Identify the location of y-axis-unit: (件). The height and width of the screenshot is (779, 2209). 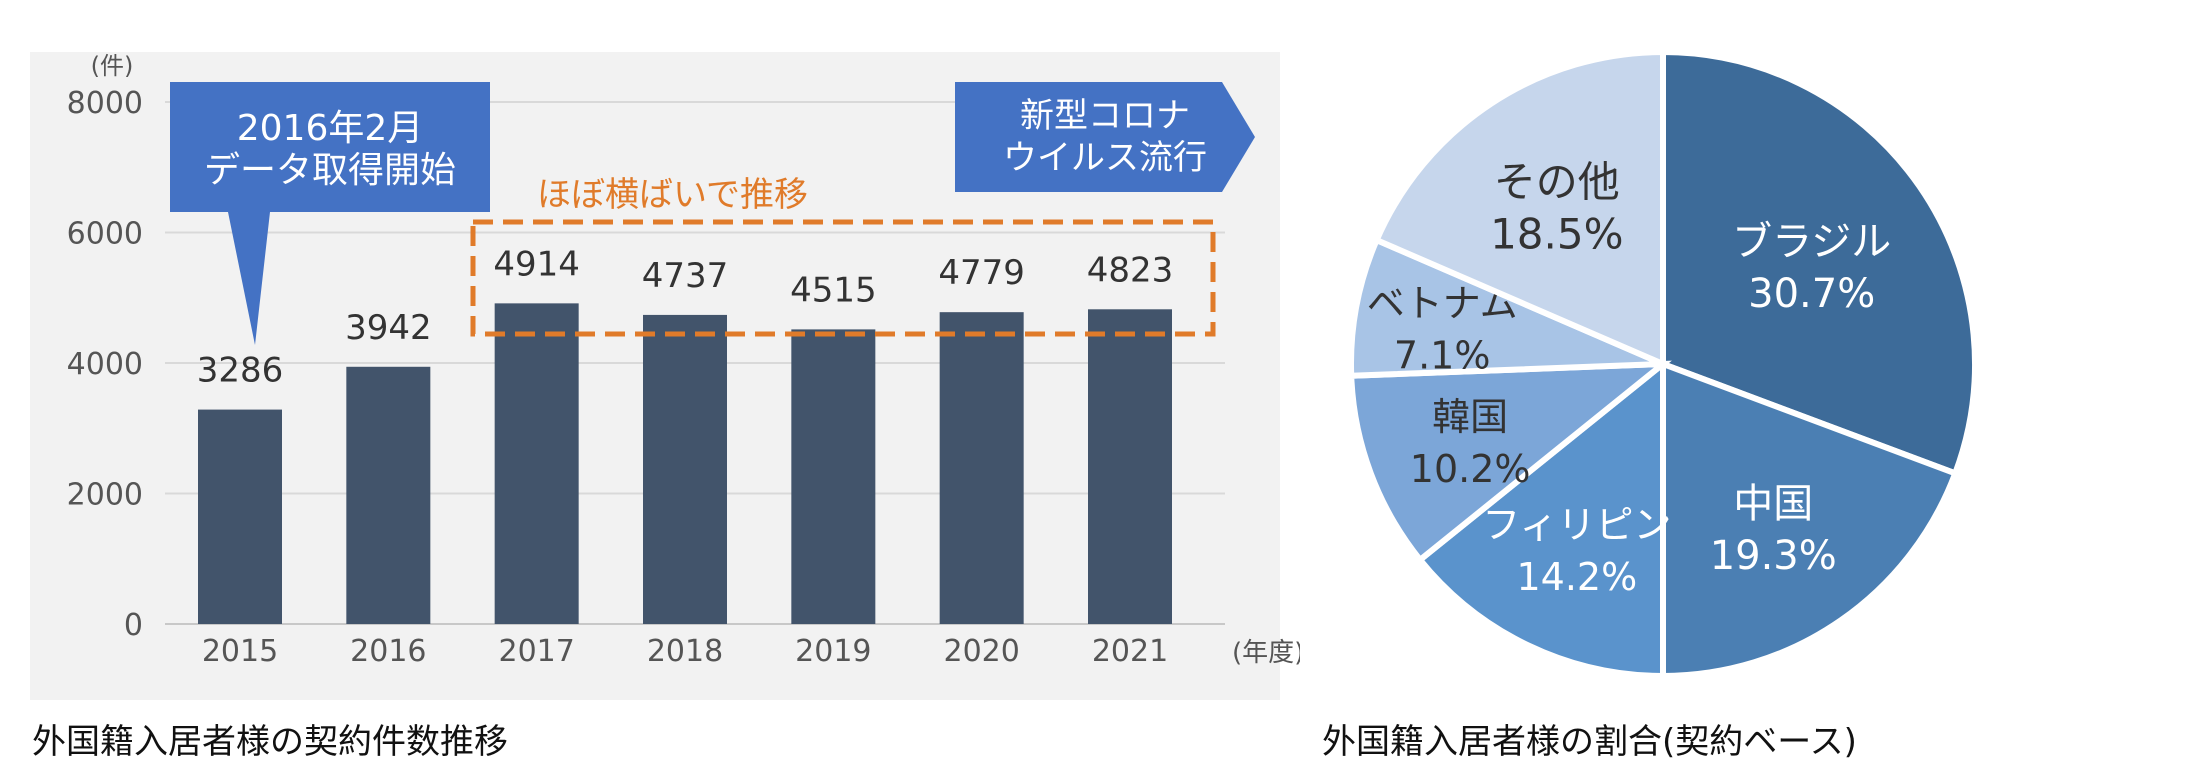
(112, 66).